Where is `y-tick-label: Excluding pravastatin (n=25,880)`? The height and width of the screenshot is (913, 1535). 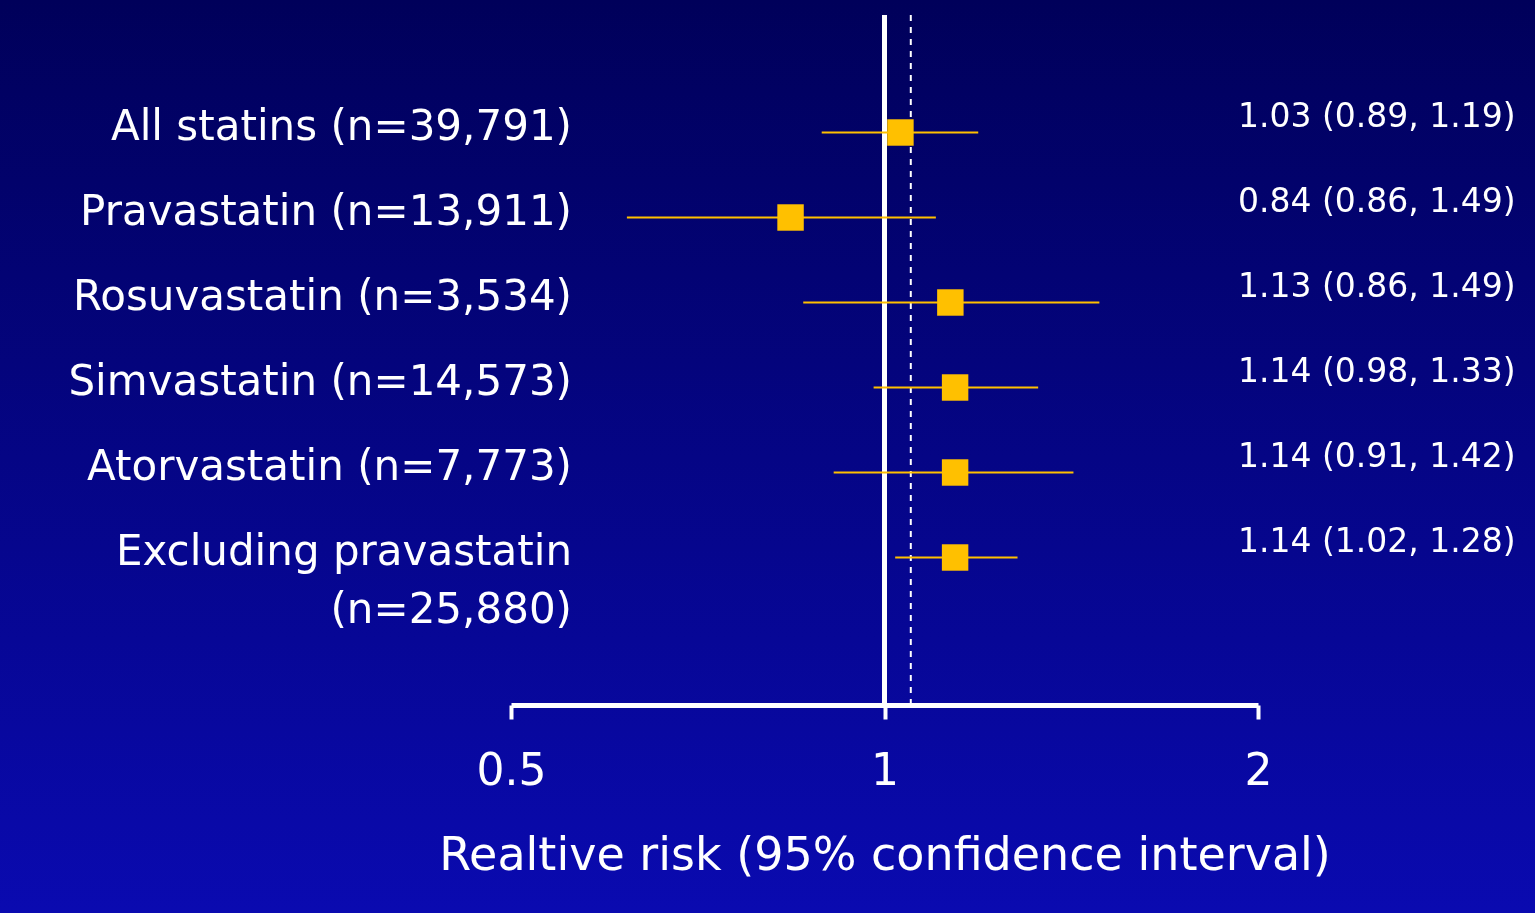 y-tick-label: Excluding pravastatin (n=25,880) is located at coordinates (343, 579).